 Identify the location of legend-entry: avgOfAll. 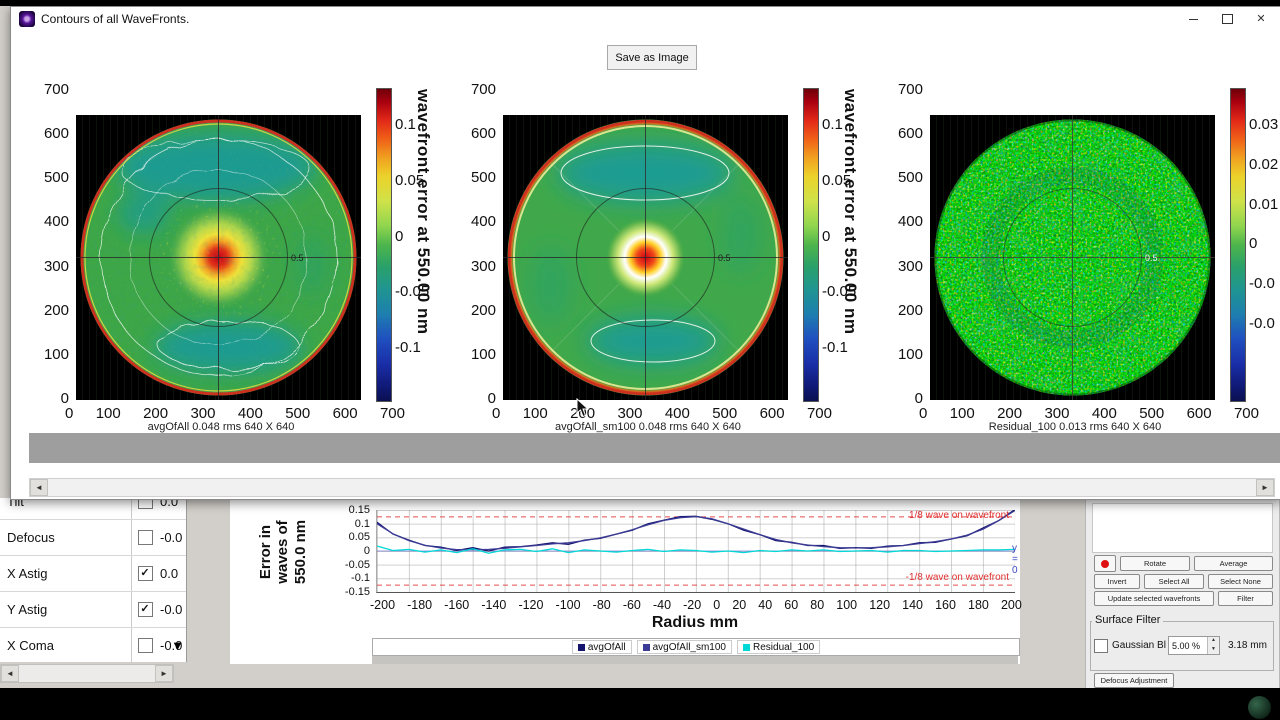
(601, 647).